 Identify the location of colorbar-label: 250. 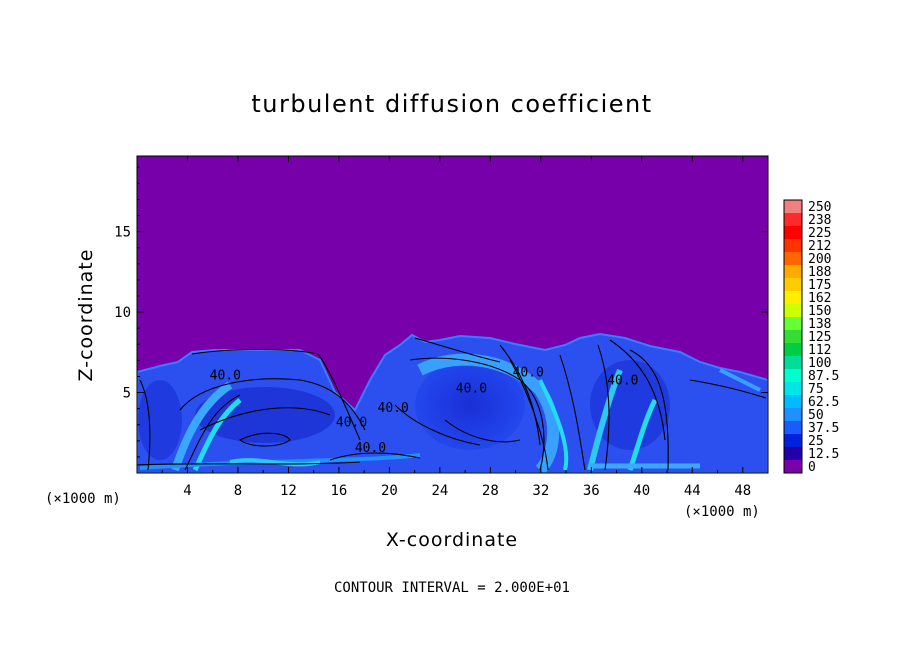
(819, 207).